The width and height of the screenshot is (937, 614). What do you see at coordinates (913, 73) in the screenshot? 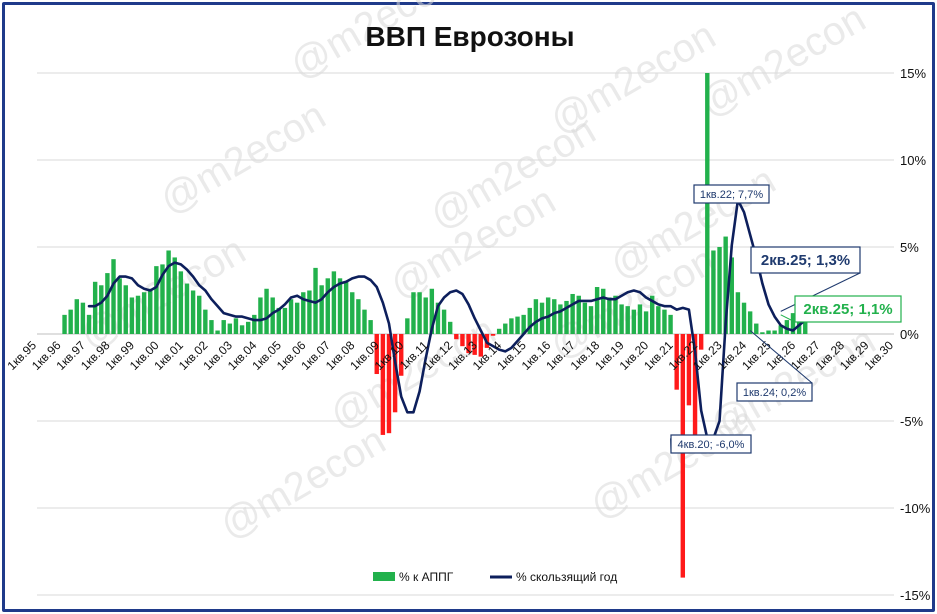
I see `y-tick-label: 15%` at bounding box center [913, 73].